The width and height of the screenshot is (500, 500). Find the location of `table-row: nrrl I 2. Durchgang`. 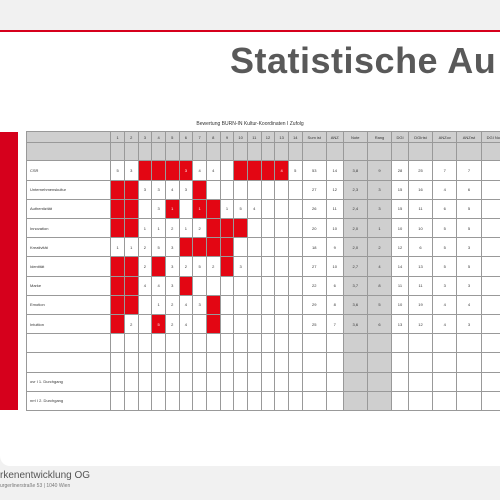

table-row: nrrl I 2. Durchgang is located at coordinates (262, 401).